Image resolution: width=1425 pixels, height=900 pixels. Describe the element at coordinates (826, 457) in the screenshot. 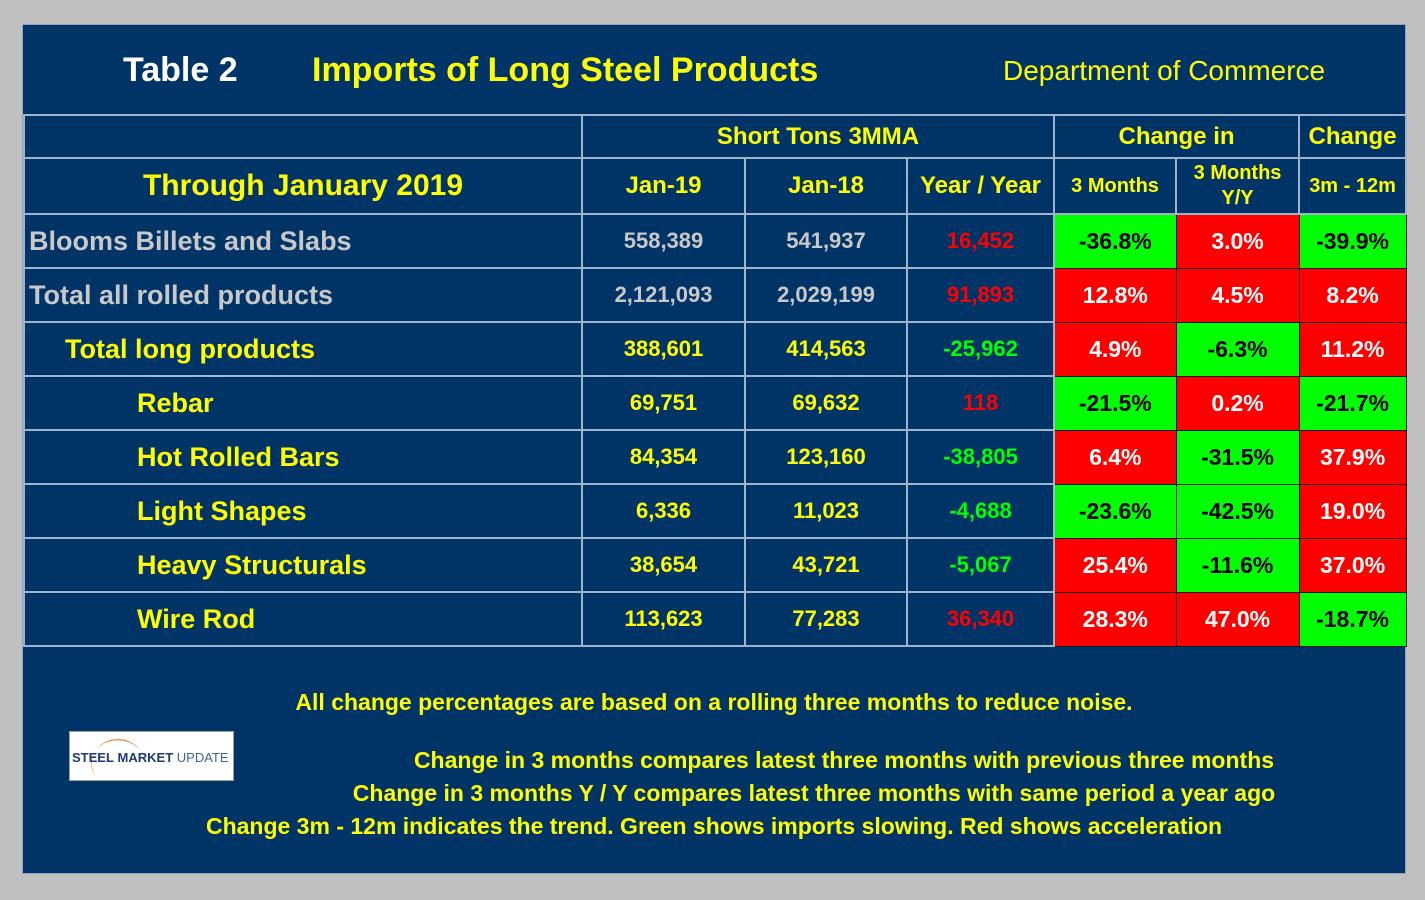

I see `cell-jan18: 123,160` at that location.